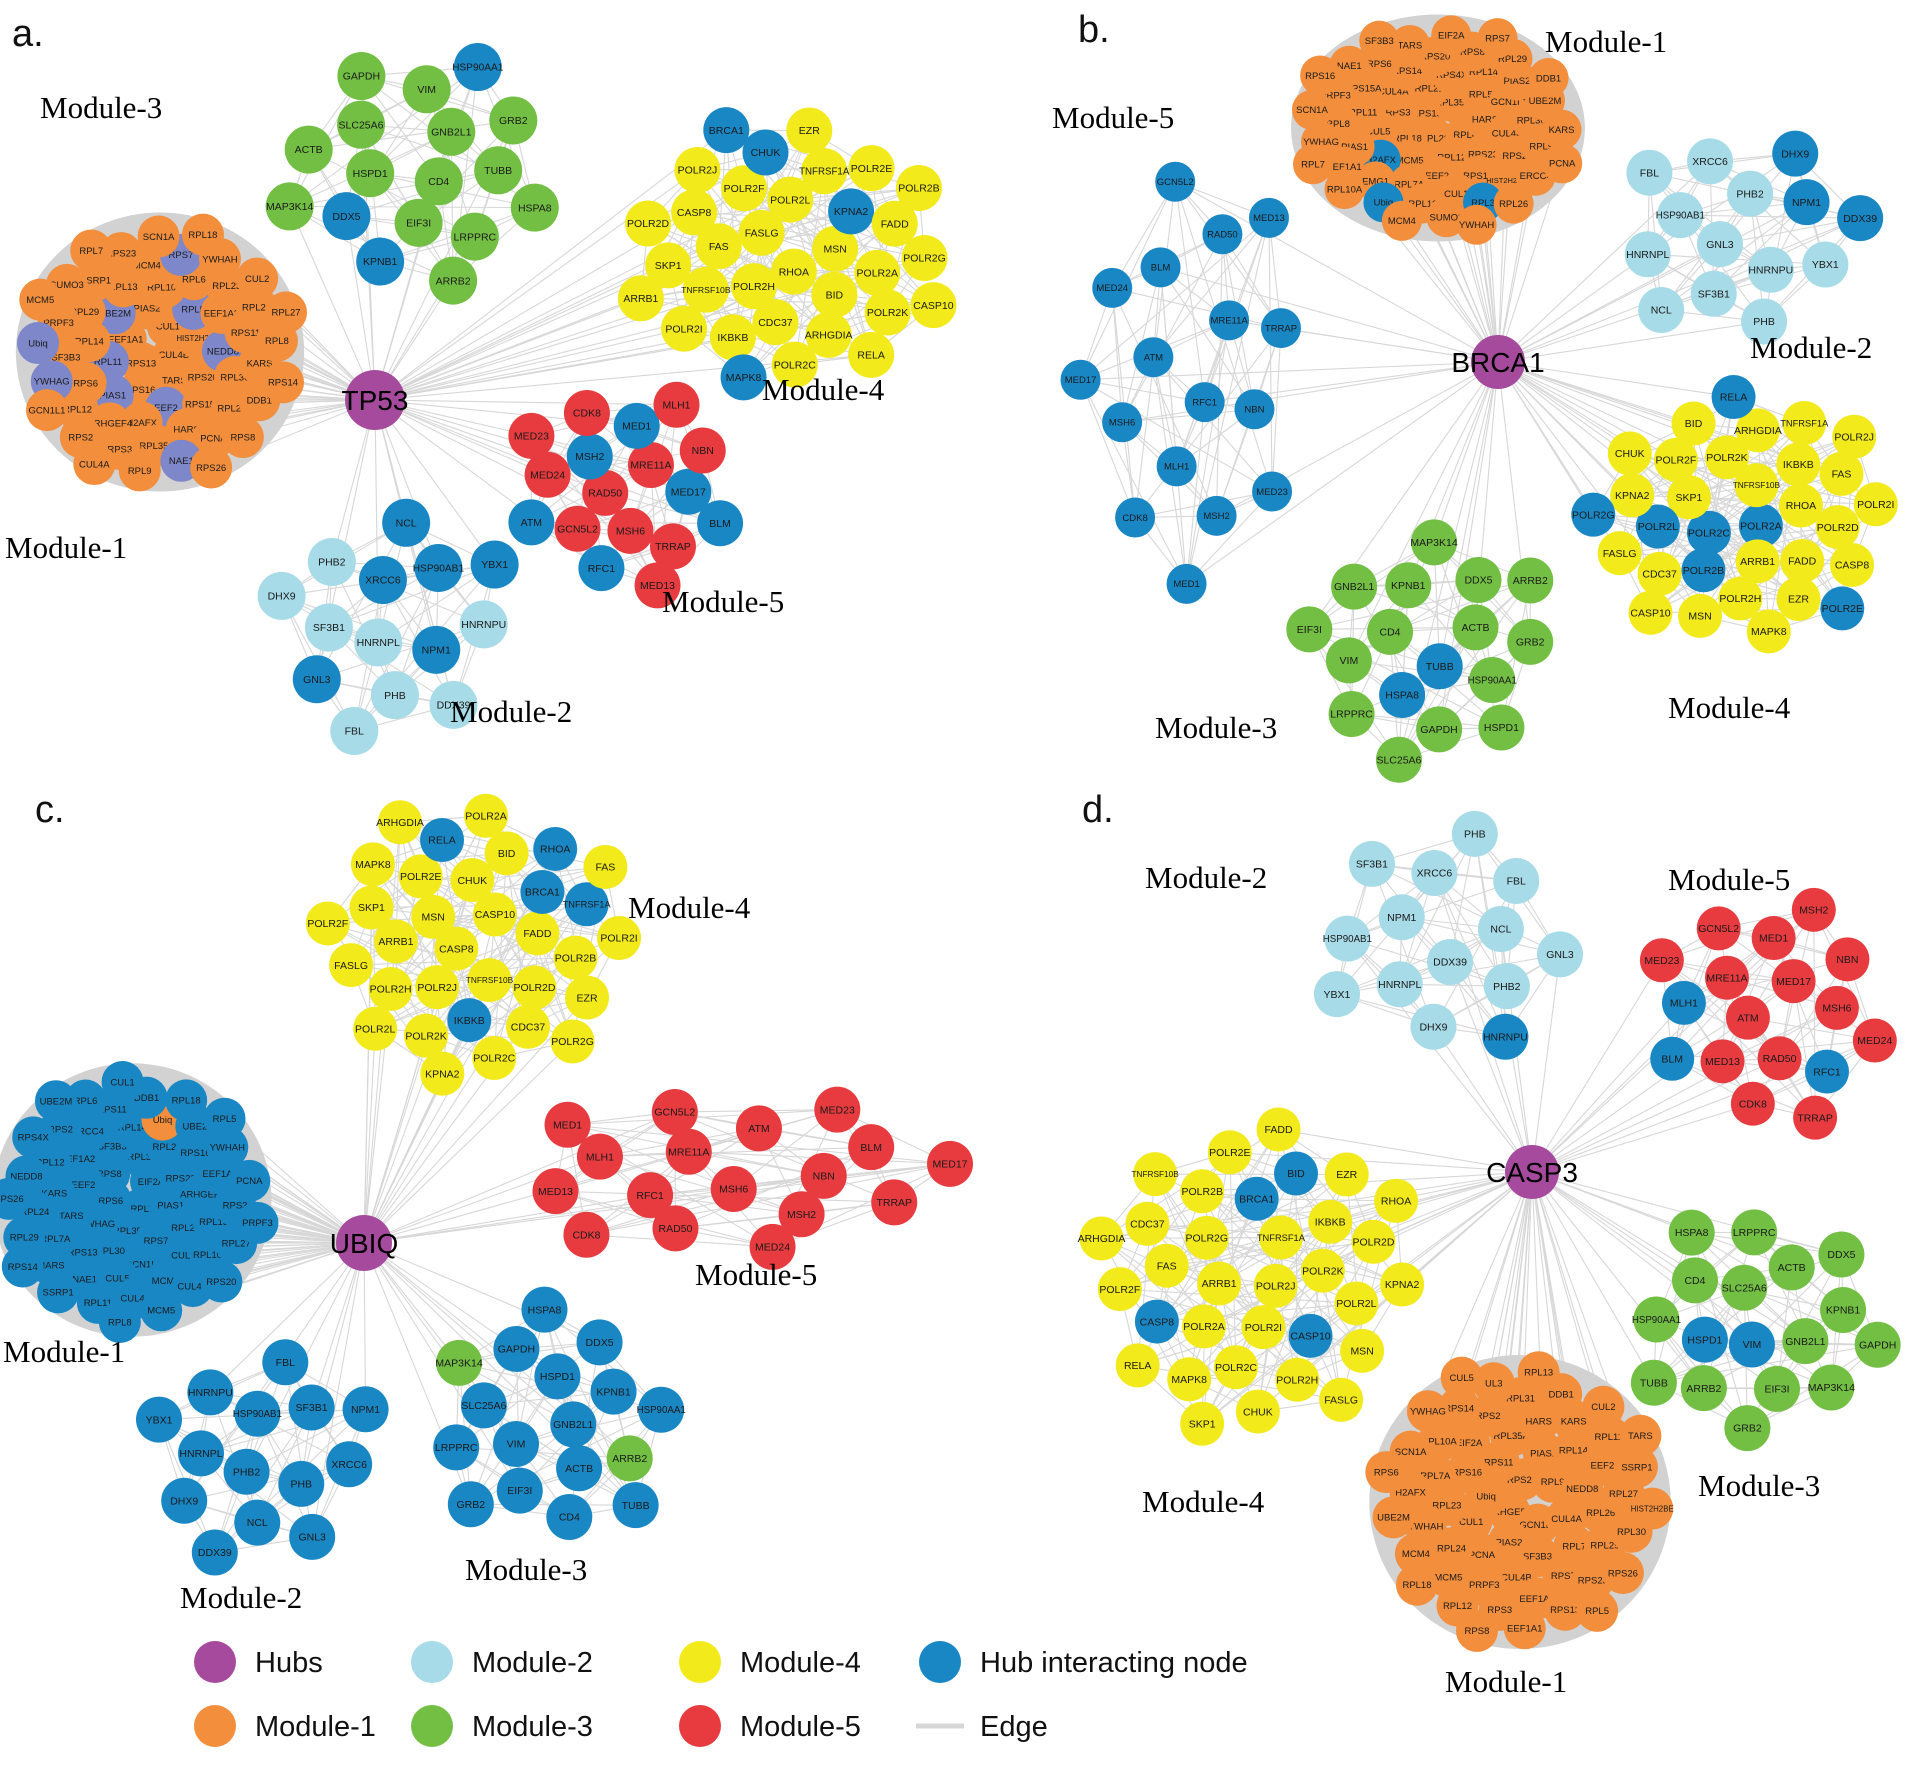  What do you see at coordinates (1167, 1266) in the screenshot?
I see `node-label: FAS` at bounding box center [1167, 1266].